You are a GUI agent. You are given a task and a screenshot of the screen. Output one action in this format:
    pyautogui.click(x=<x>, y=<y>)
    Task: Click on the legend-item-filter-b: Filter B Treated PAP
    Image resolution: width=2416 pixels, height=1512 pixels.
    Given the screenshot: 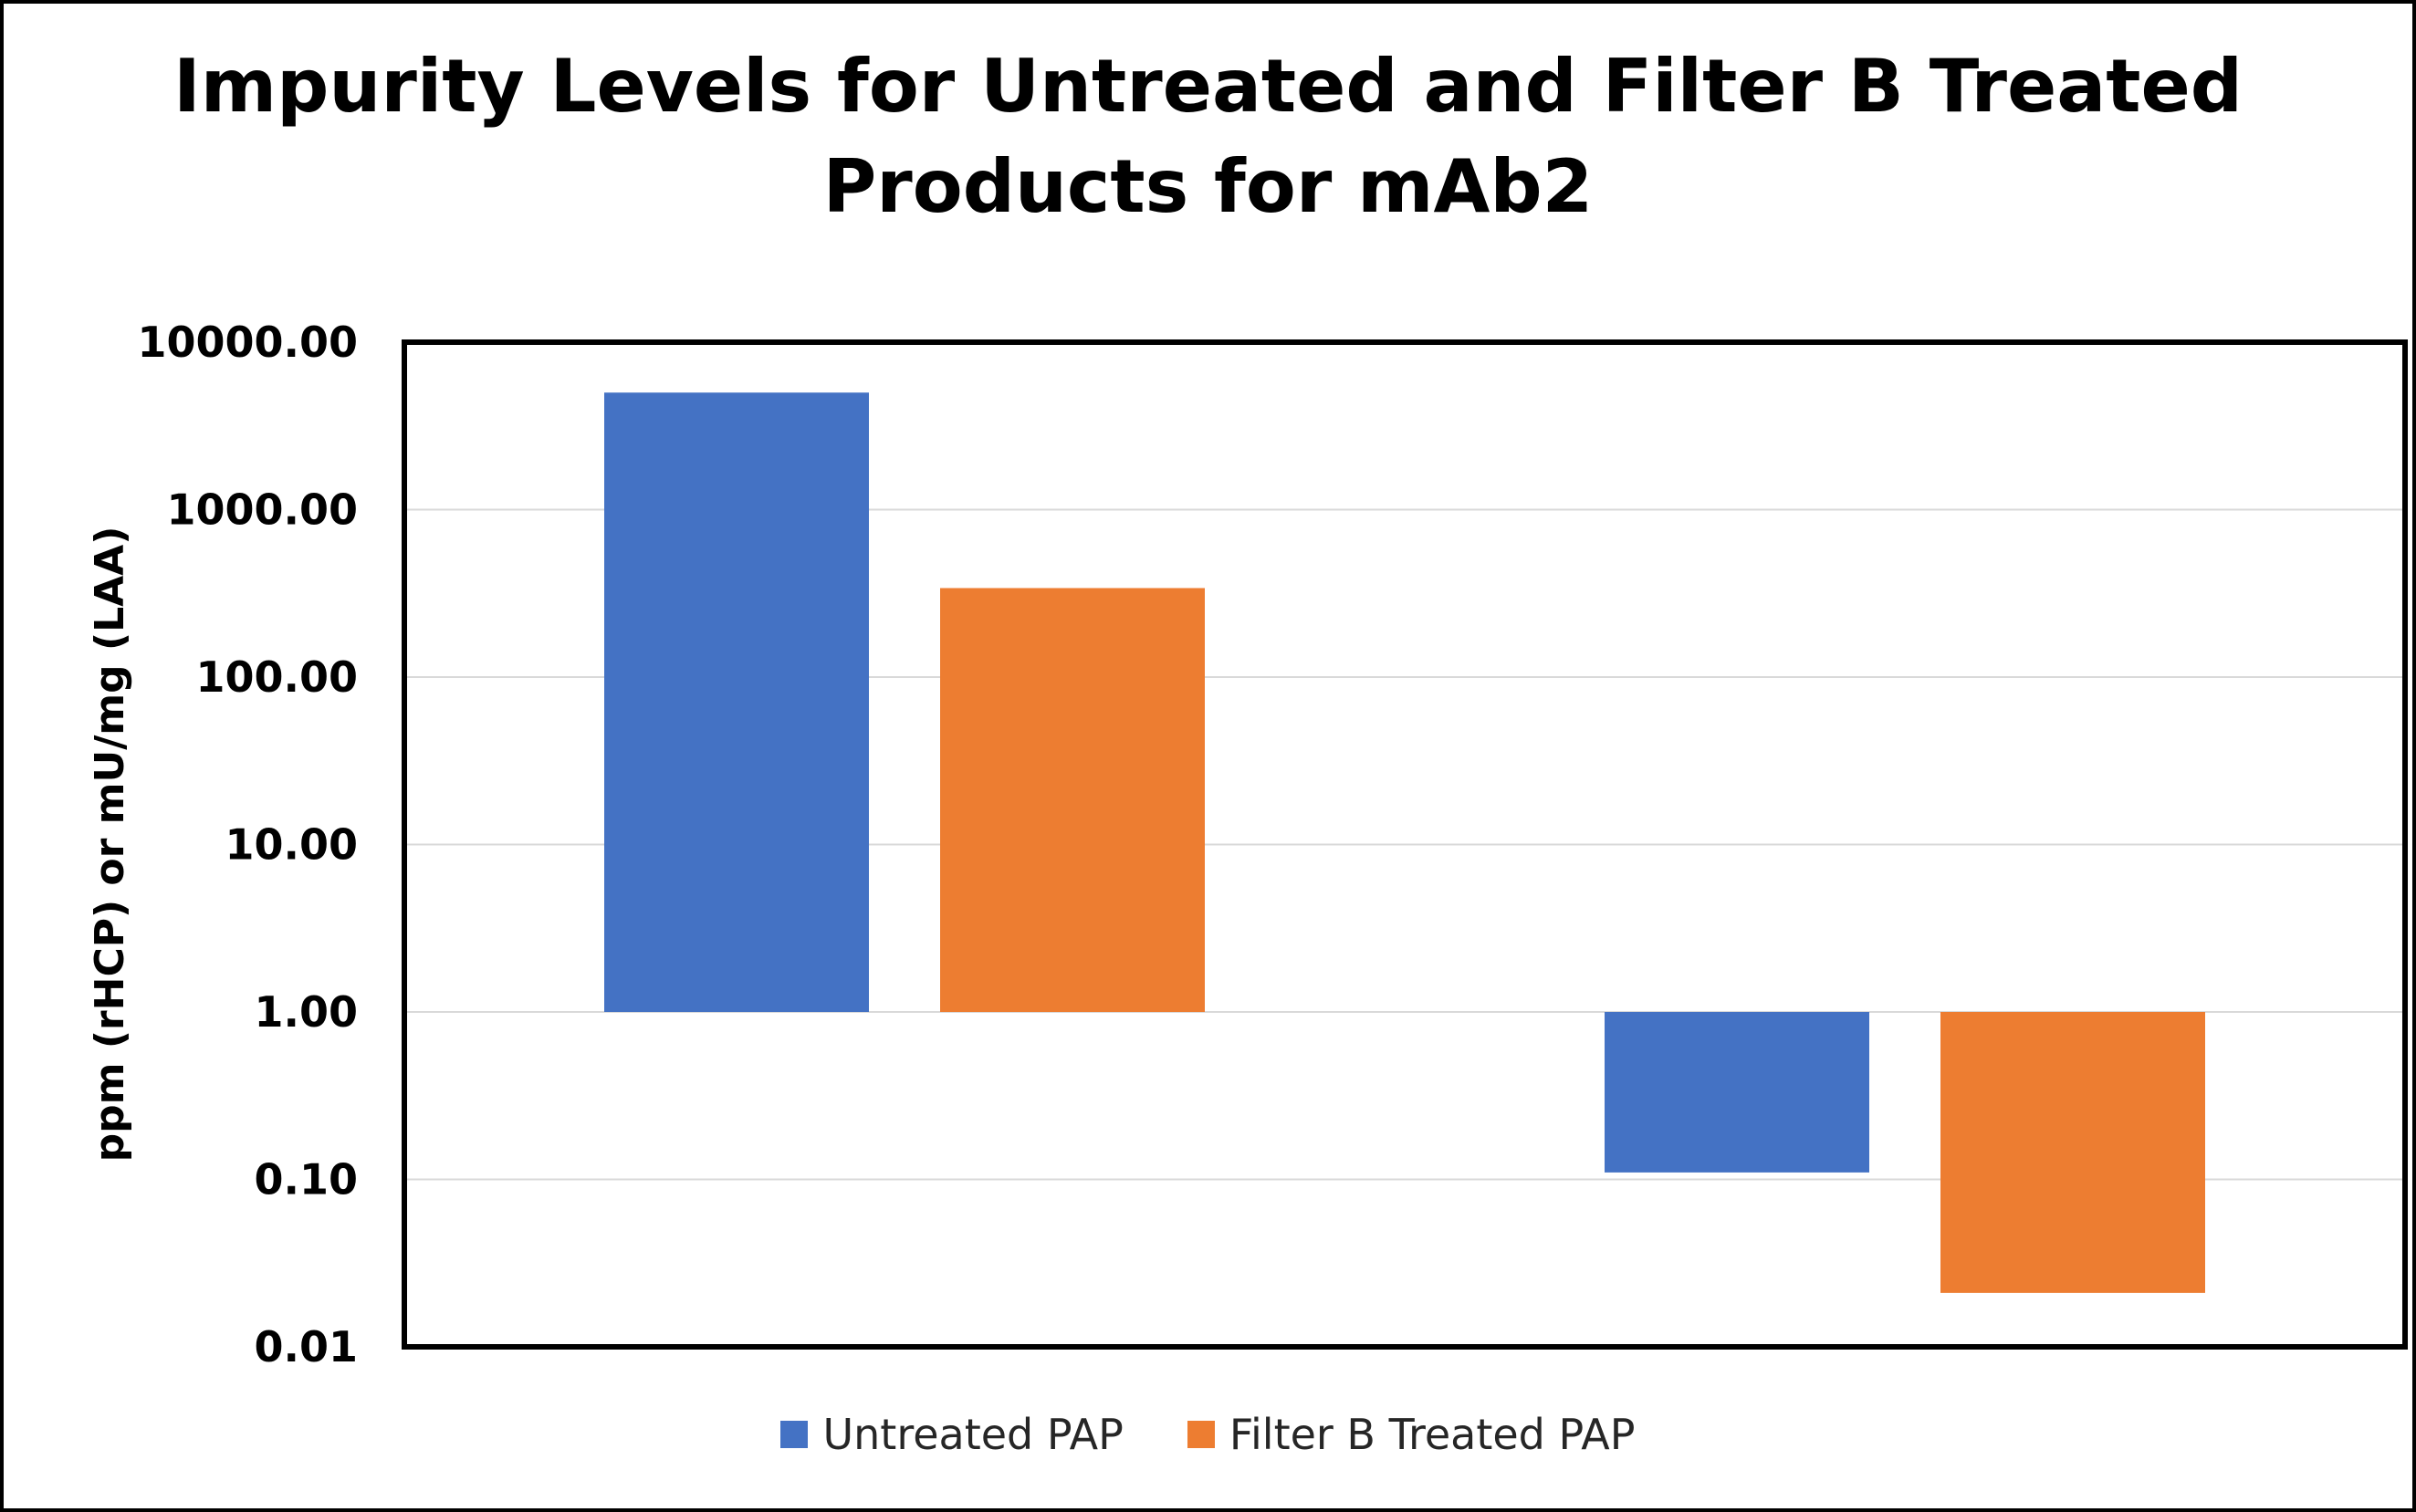 What is the action you would take?
    pyautogui.click(x=1411, y=1434)
    